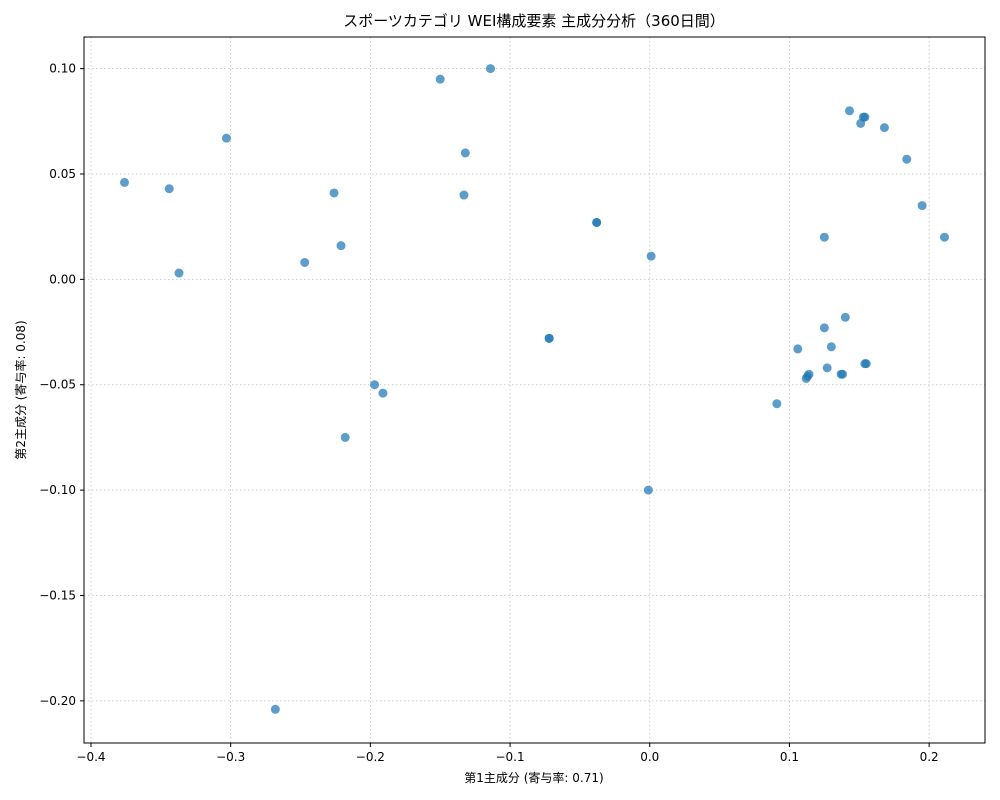 The width and height of the screenshot is (1000, 800). What do you see at coordinates (62, 69) in the screenshot?
I see `y-tick-label: 0.10` at bounding box center [62, 69].